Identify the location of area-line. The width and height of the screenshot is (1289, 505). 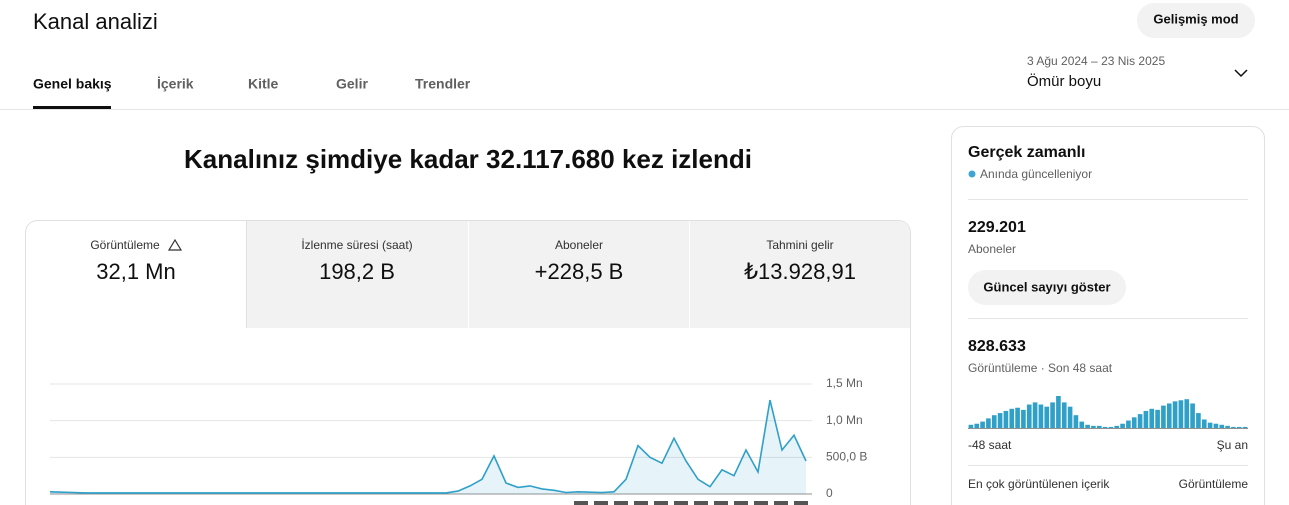
(428, 446).